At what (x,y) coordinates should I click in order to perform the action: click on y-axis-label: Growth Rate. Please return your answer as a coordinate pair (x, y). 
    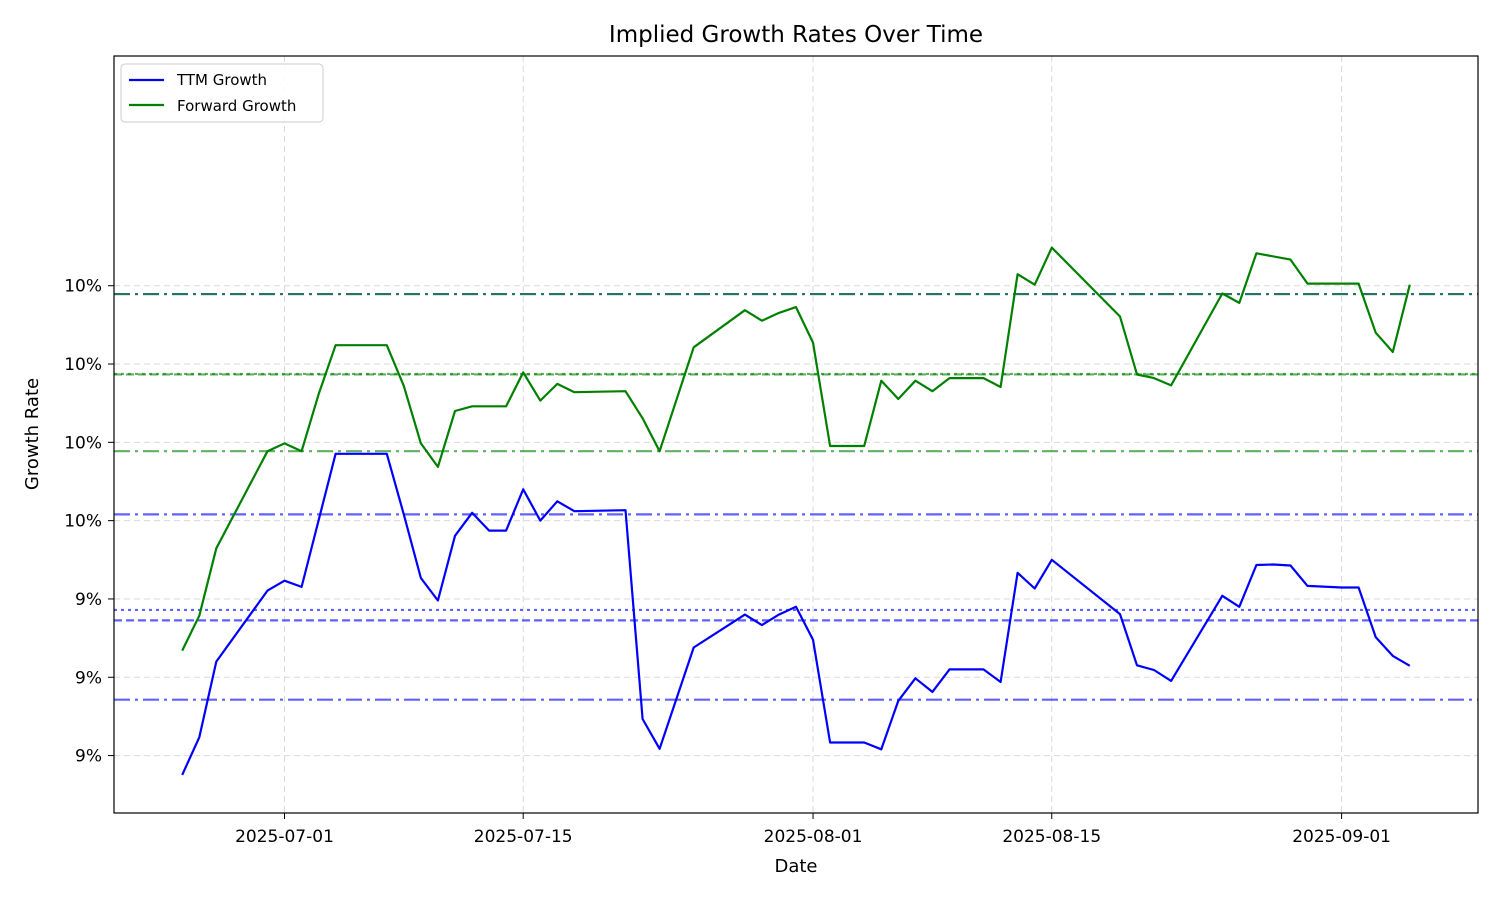
    Looking at the image, I should click on (32, 434).